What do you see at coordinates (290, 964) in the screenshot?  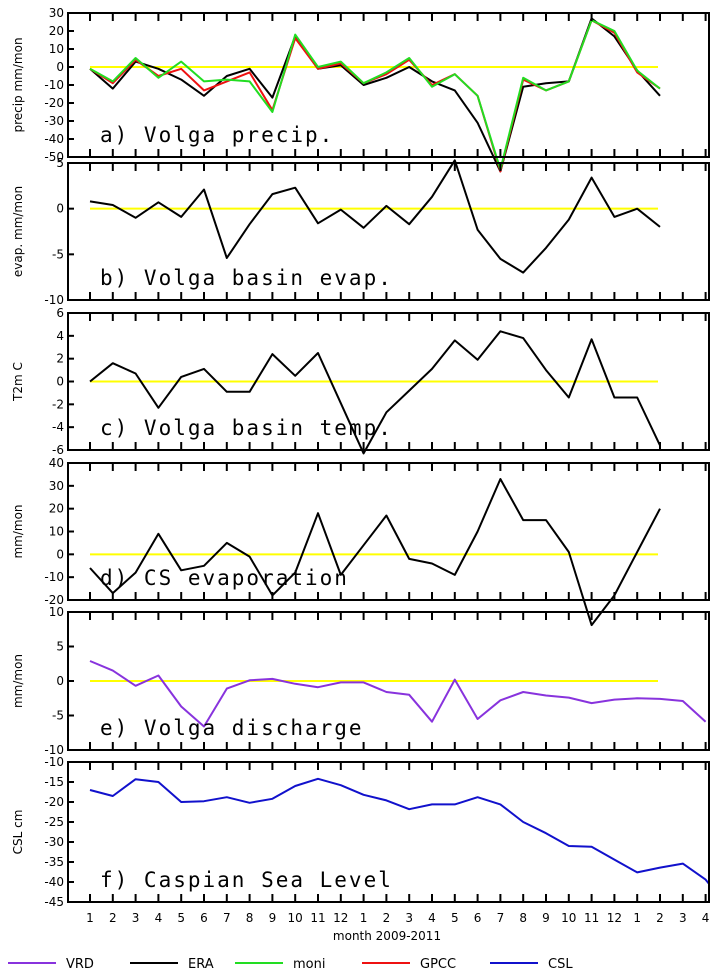 I see `legend: VRD ERA moni GPCC CSL` at bounding box center [290, 964].